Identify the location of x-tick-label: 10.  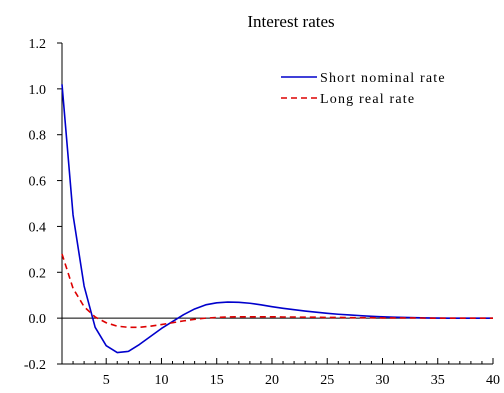
(161, 380).